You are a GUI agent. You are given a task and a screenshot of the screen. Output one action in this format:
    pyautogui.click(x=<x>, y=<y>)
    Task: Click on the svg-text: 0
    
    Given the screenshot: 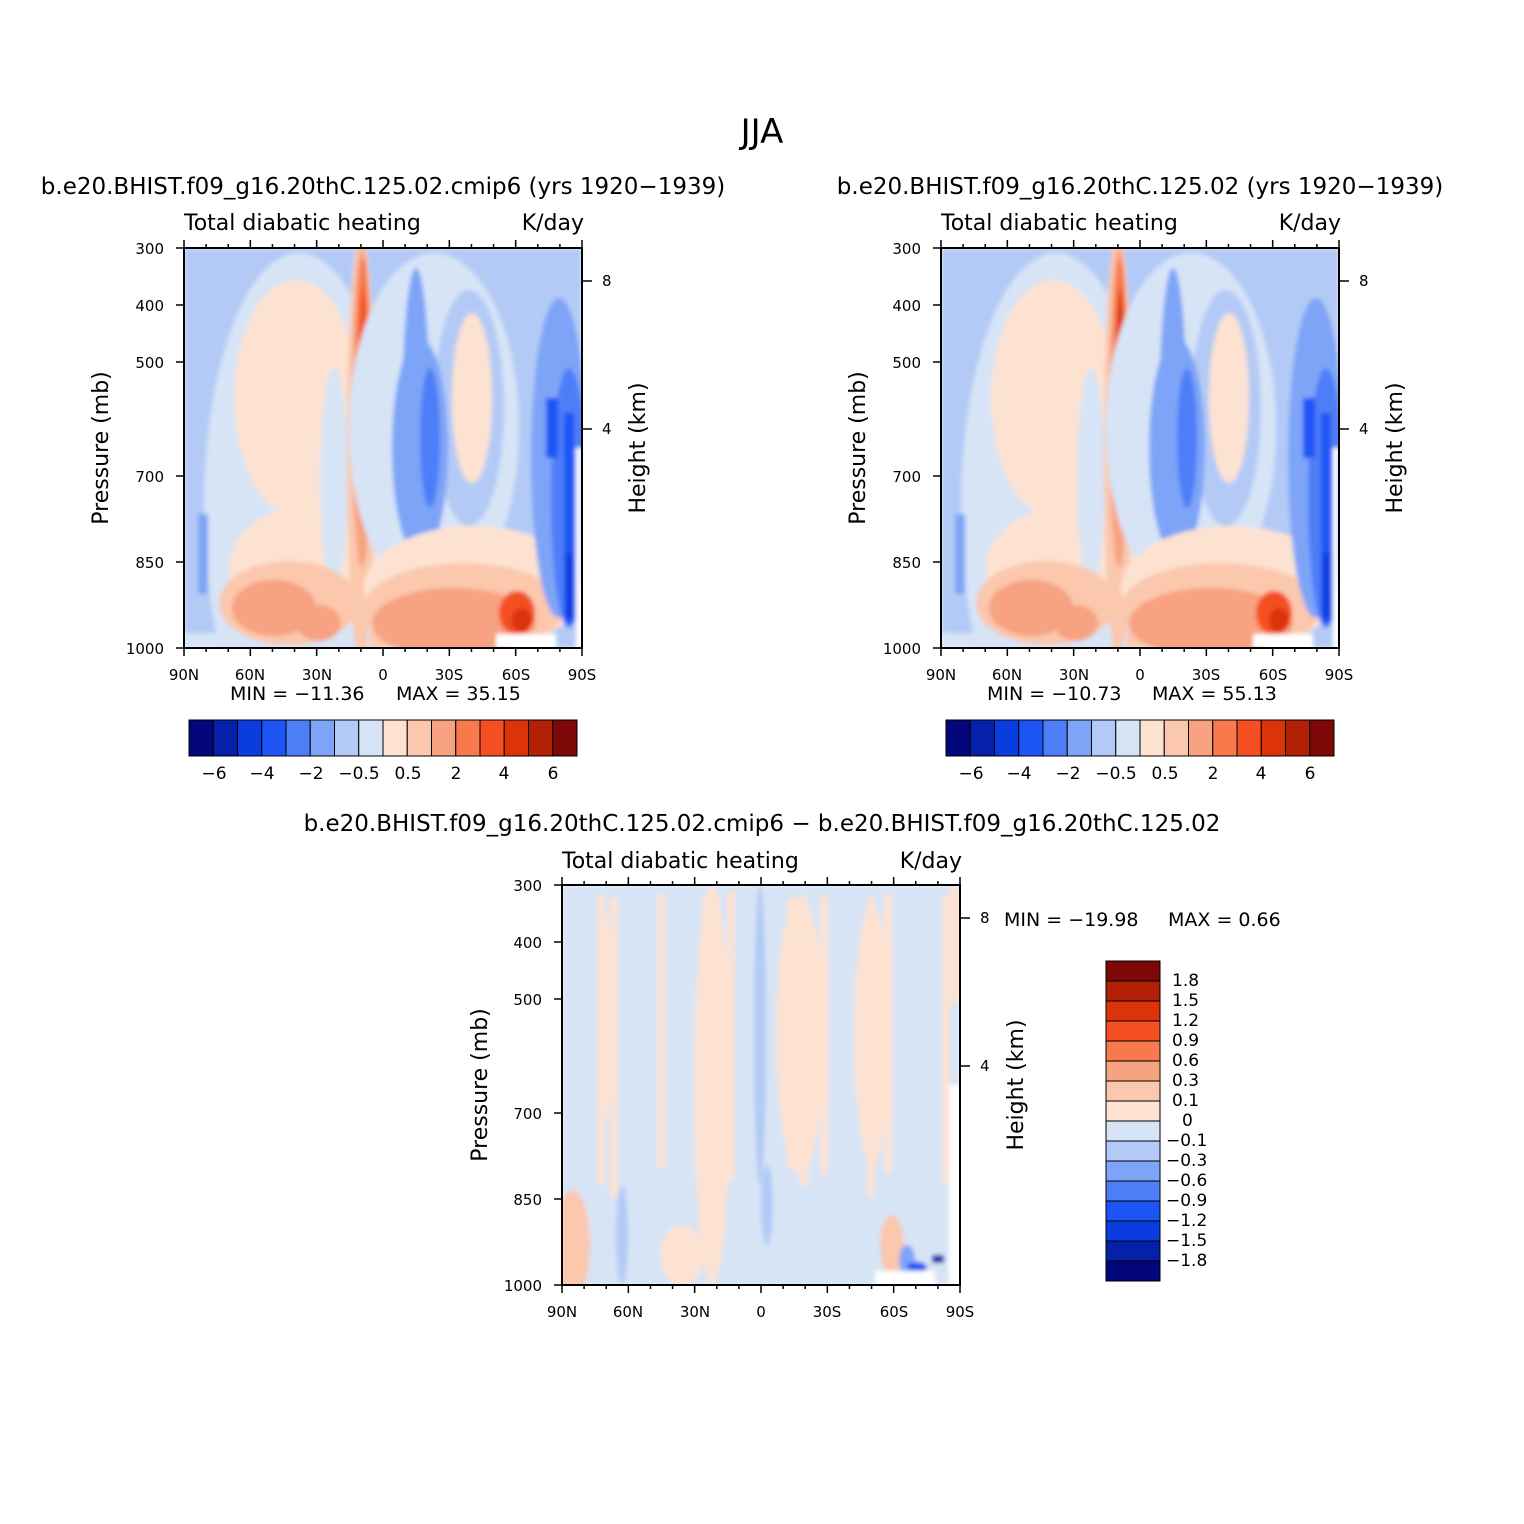 What is the action you would take?
    pyautogui.click(x=761, y=1312)
    